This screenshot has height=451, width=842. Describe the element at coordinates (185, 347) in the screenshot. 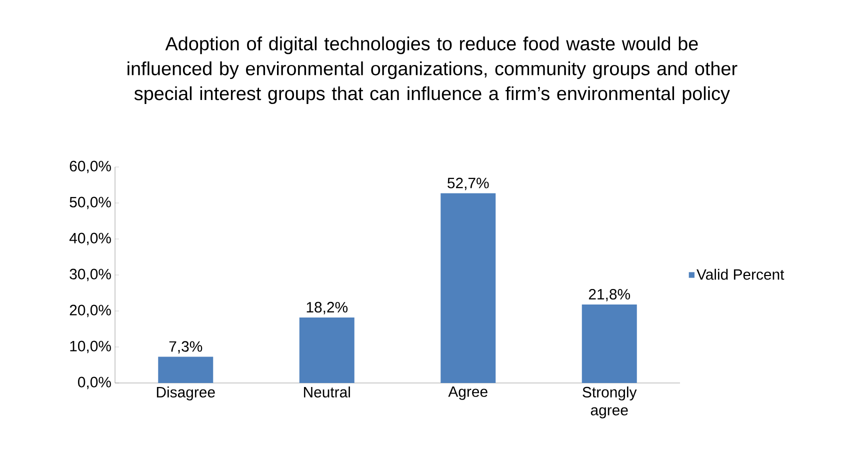

I see `data-label: 7,3%` at that location.